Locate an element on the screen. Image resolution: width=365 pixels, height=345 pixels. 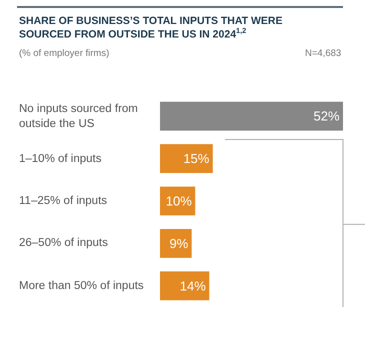
data-label: 15% is located at coordinates (196, 158).